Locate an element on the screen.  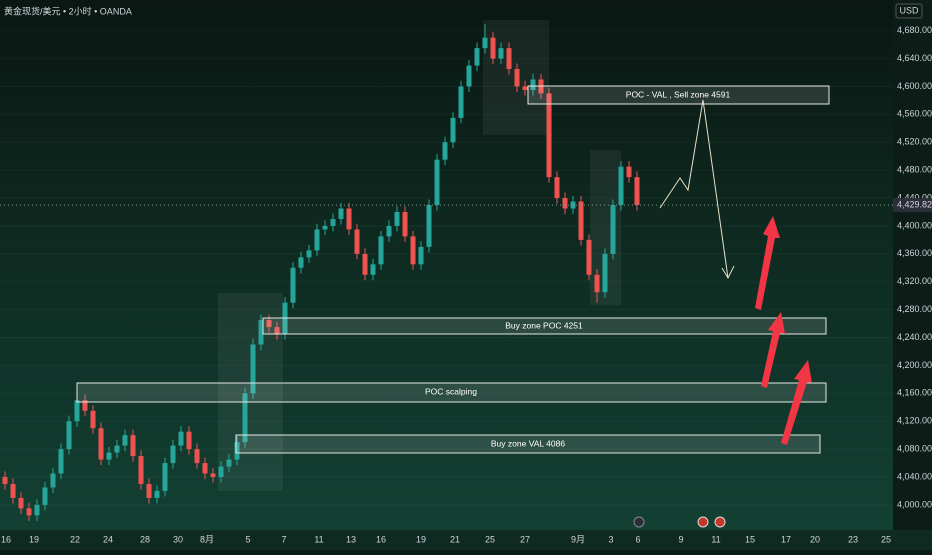
x-tick-label: 15 is located at coordinates (750, 539).